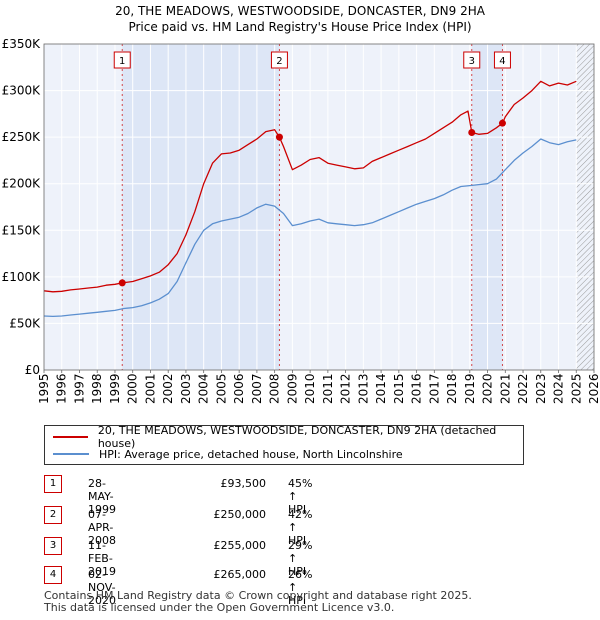 The height and width of the screenshot is (620, 600). I want to click on x-tick-label: 2005, so click(221, 388).